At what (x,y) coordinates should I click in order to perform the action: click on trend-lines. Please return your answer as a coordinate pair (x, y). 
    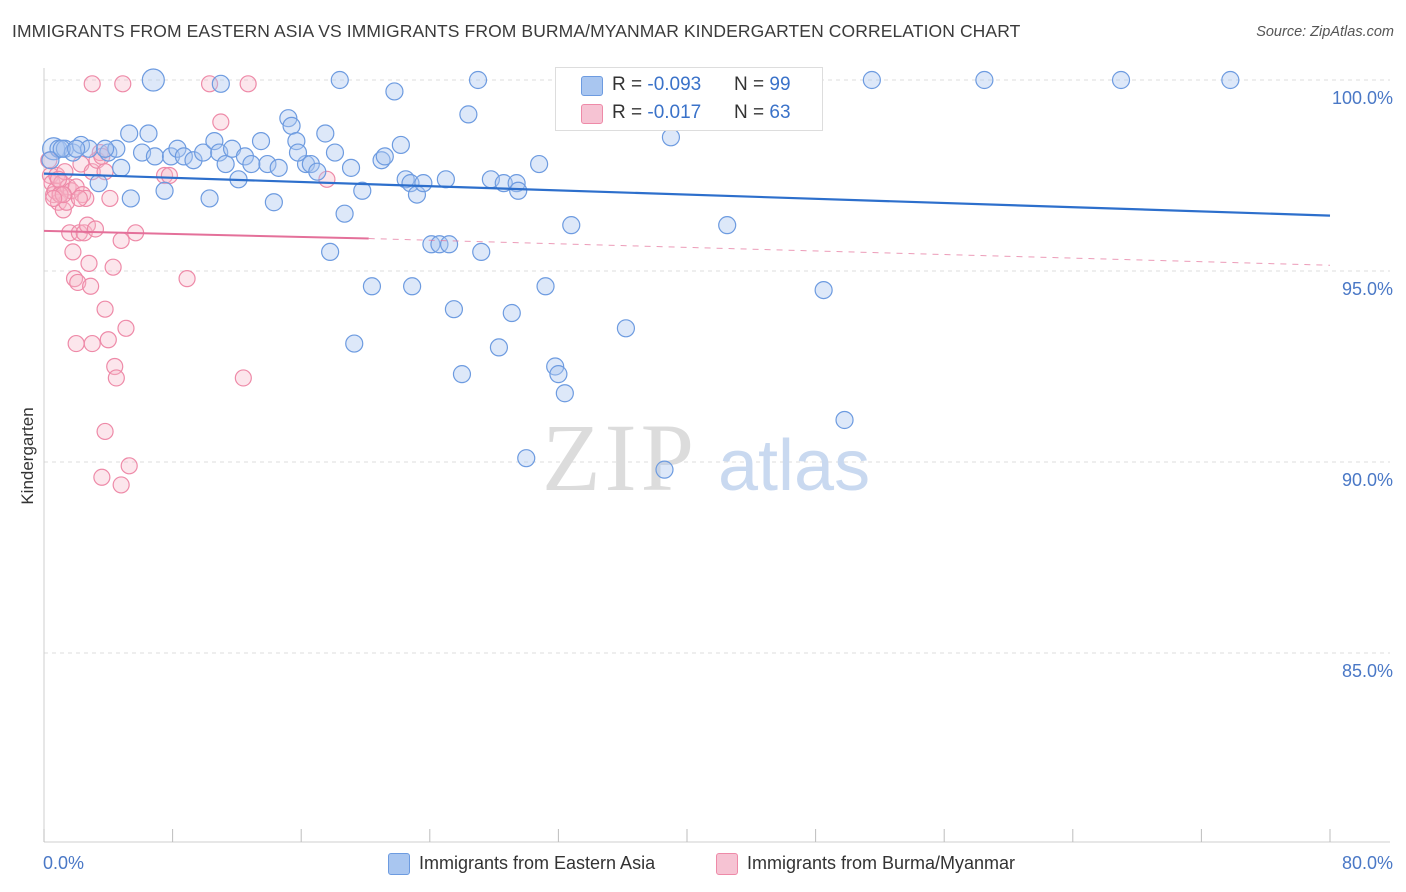
    Looking at the image, I should click on (687, 219).